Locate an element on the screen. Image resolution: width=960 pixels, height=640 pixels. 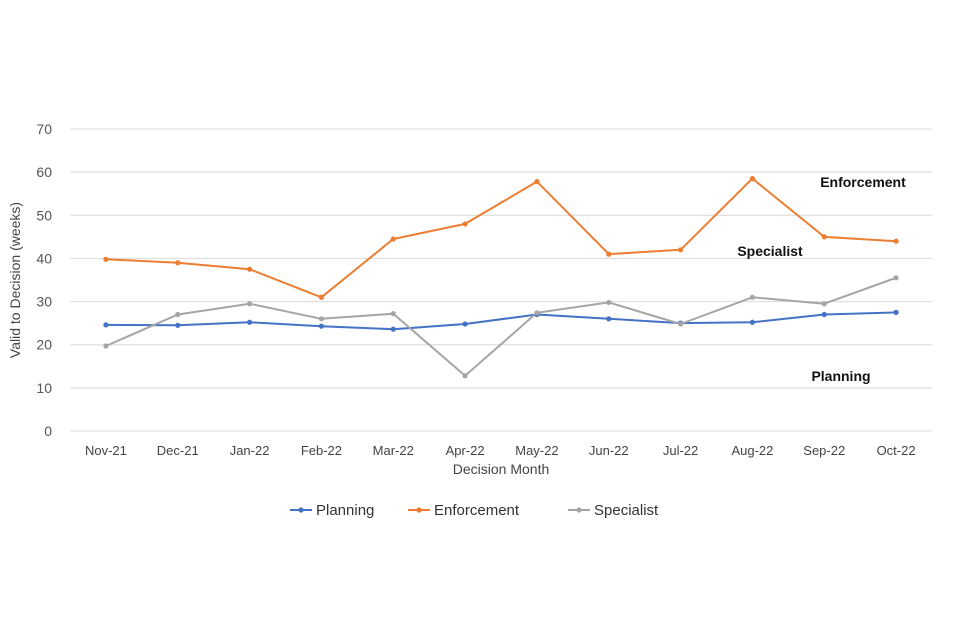
y-tick-labels: 0 10 20 30 40 50 60 70 is located at coordinates (44, 280).